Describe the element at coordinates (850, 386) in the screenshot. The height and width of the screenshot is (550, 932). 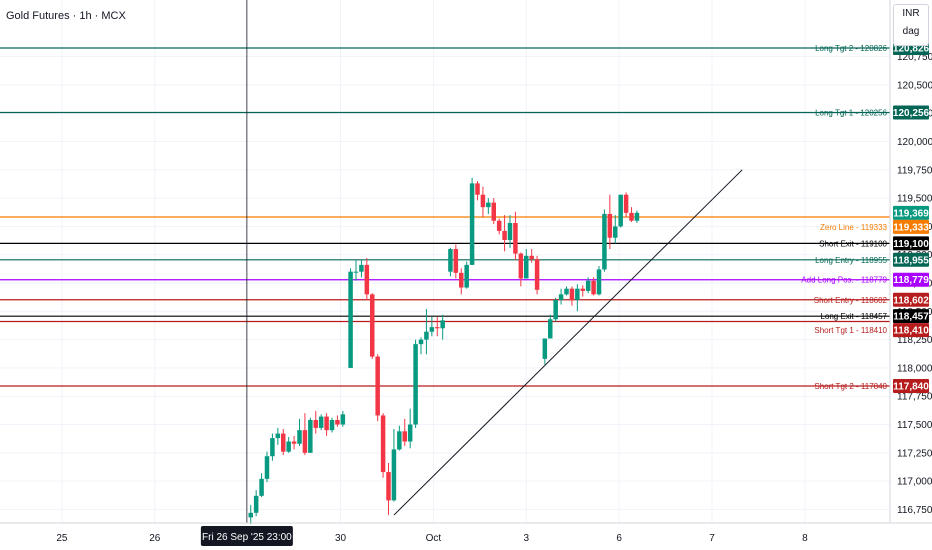
I see `level-label: Short Tgt 2 - 117840` at that location.